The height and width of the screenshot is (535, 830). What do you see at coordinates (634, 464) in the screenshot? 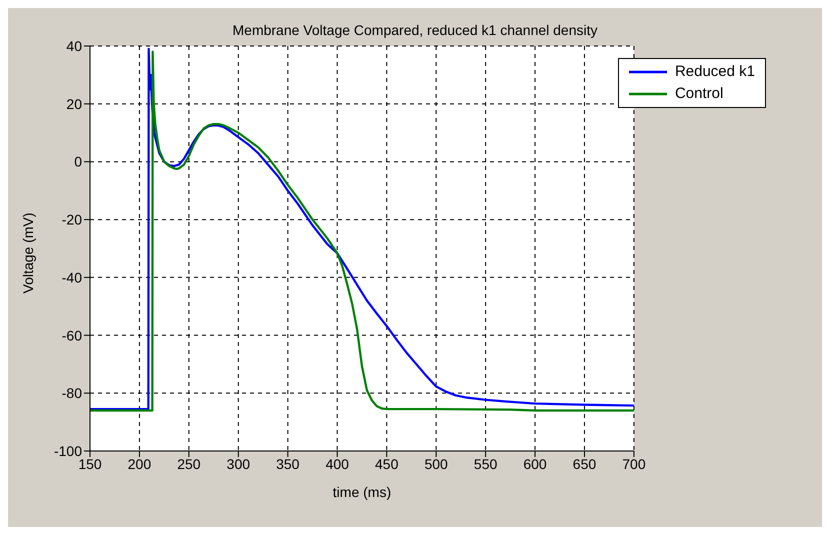
I see `x-tick-label: 700` at bounding box center [634, 464].